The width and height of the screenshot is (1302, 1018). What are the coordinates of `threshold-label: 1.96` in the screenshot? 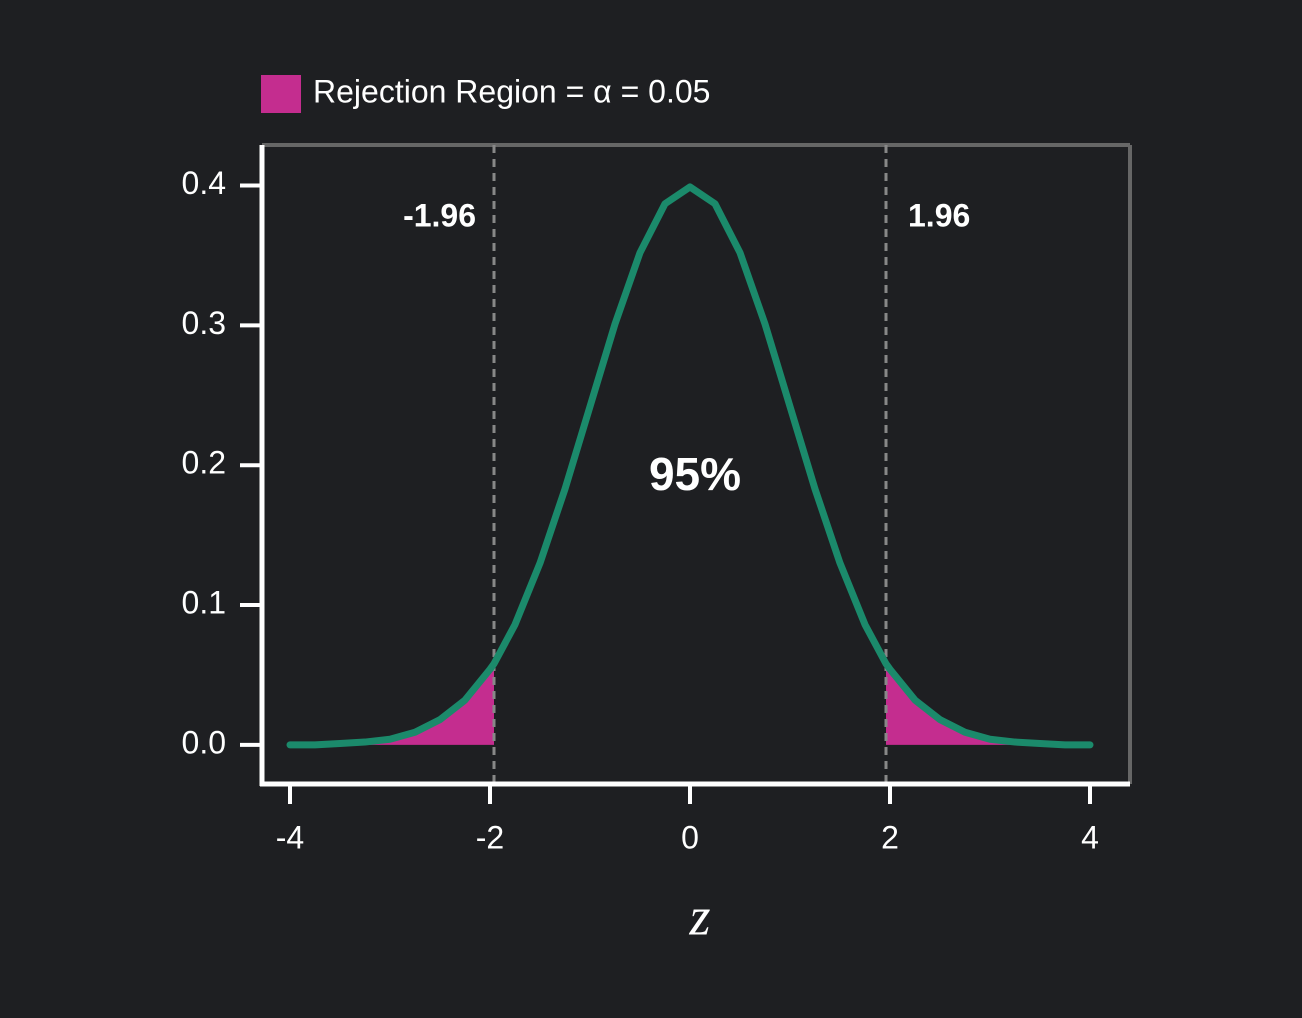 It's located at (939, 215).